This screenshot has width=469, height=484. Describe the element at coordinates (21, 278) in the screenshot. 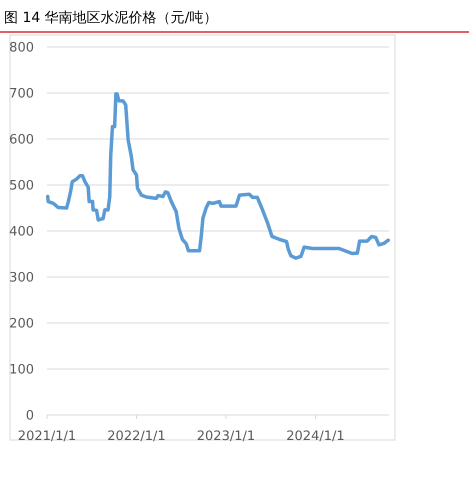

I see `y-tick-label: 300` at that location.